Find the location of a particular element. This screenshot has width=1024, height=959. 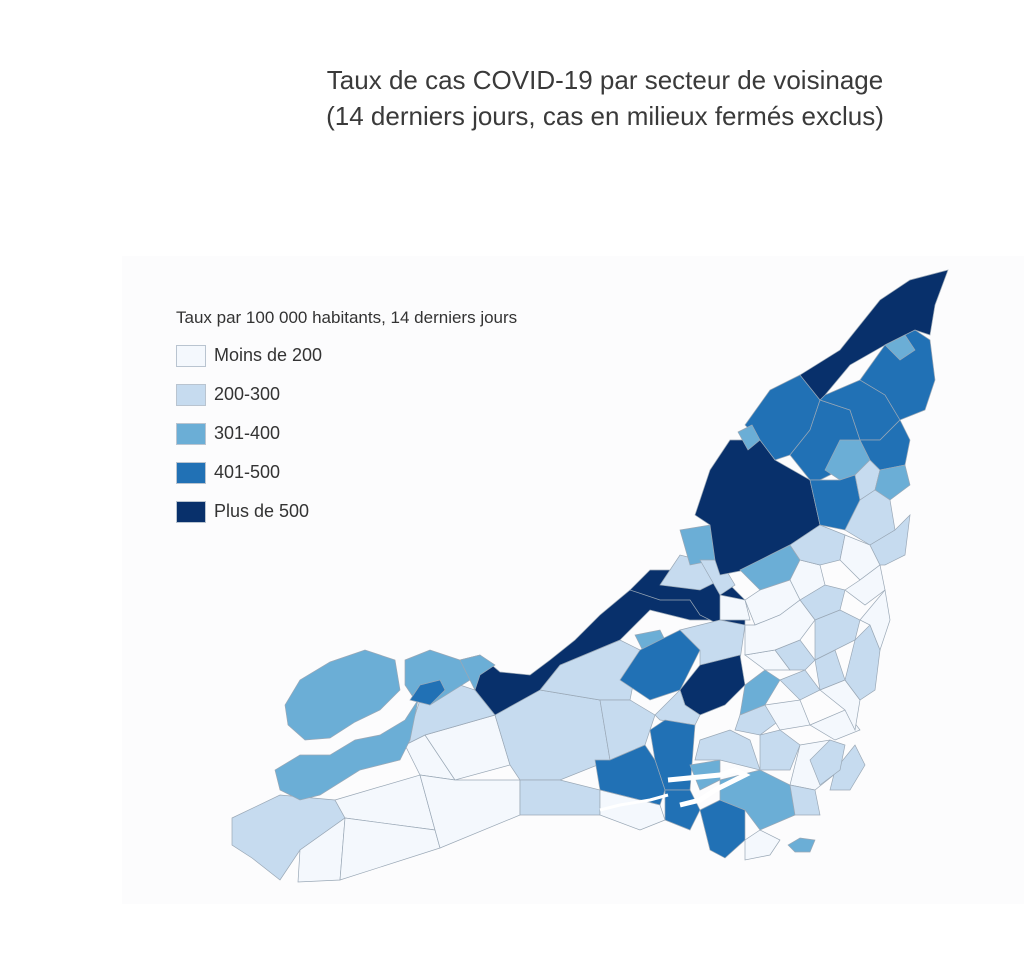

sector-east-tip-dark is located at coordinates (874, 335).